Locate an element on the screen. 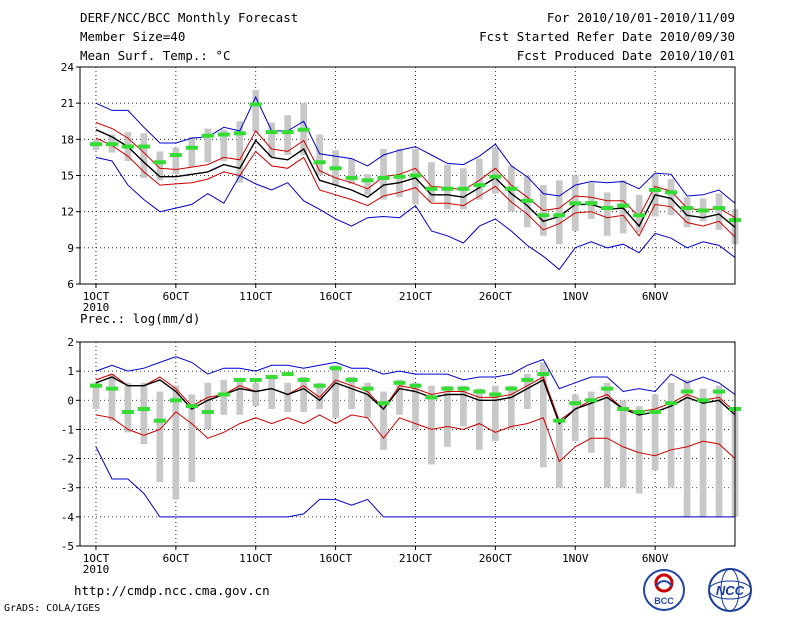 The height and width of the screenshot is (618, 800). panel2-ytick-label: 2 is located at coordinates (70, 342).